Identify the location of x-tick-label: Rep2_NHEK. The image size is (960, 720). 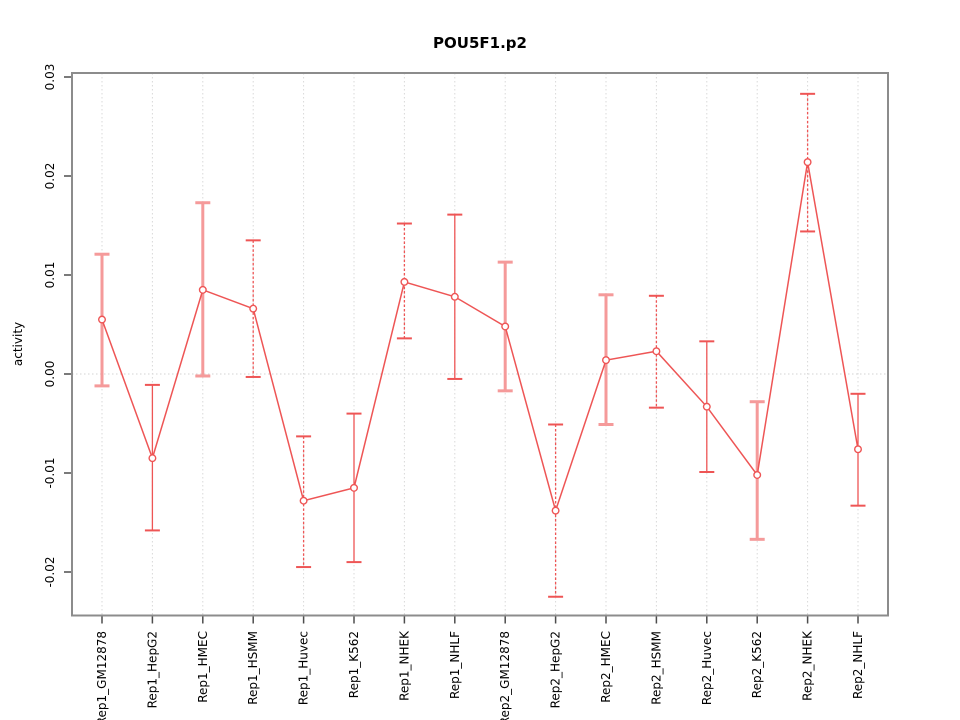
(808, 665).